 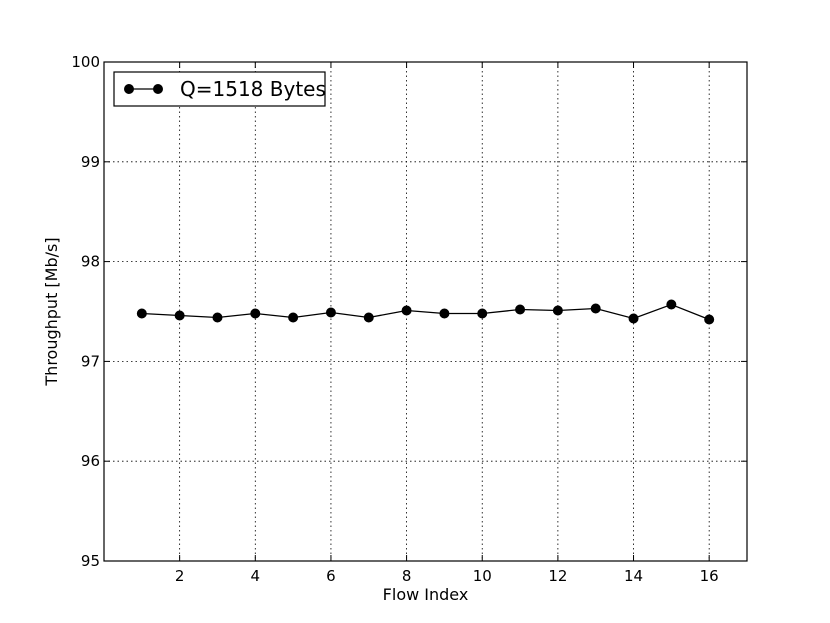 I want to click on x-tick-label: 16, so click(x=709, y=576).